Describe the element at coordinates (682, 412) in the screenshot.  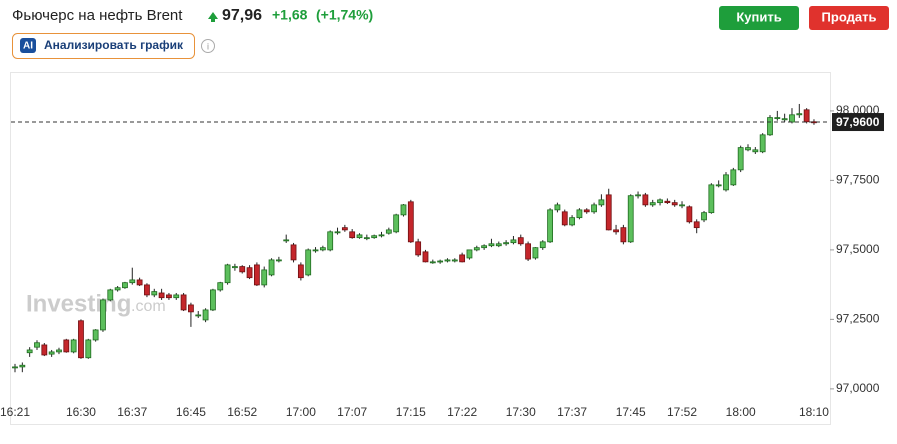
I see `x-tick-label: 17:52` at that location.